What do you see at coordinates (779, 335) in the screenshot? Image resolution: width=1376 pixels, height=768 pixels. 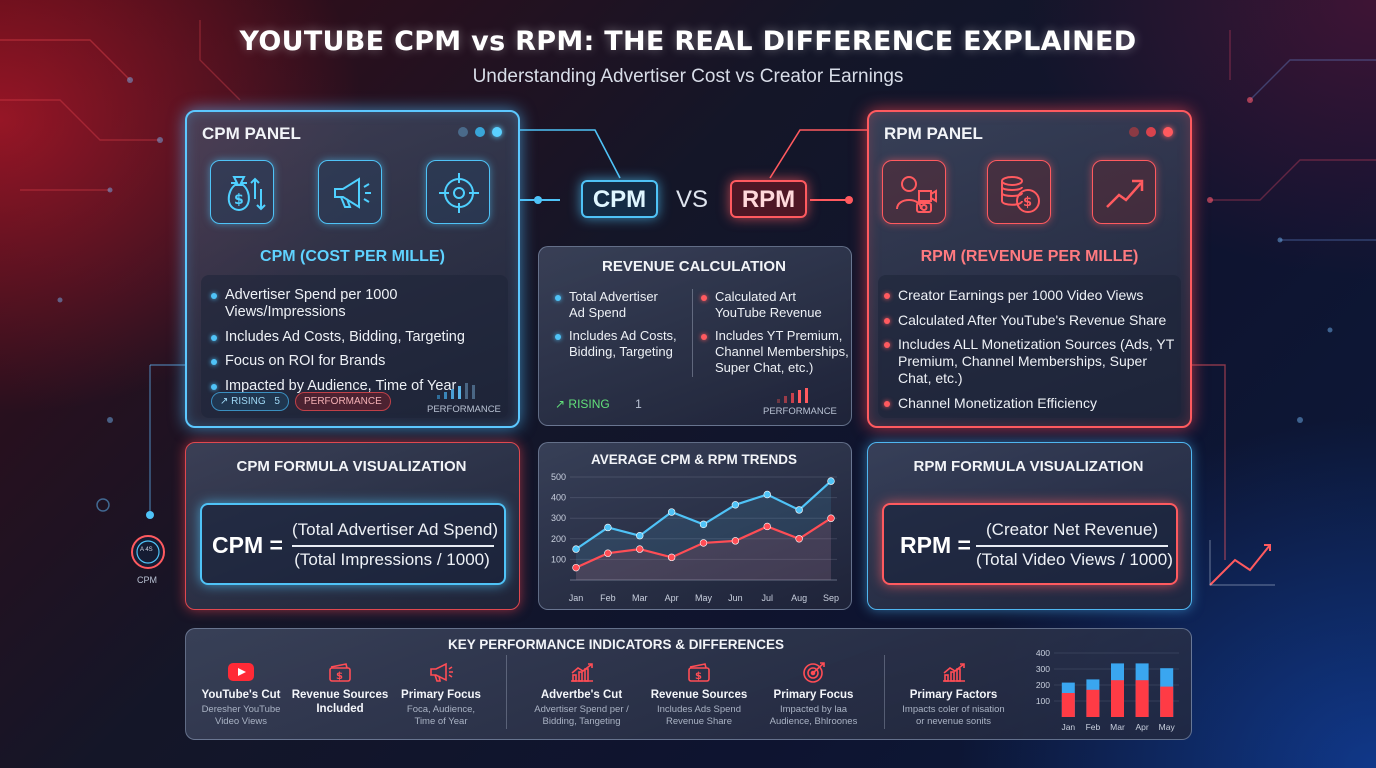 I see `line-text: Includes YT Premium,` at bounding box center [779, 335].